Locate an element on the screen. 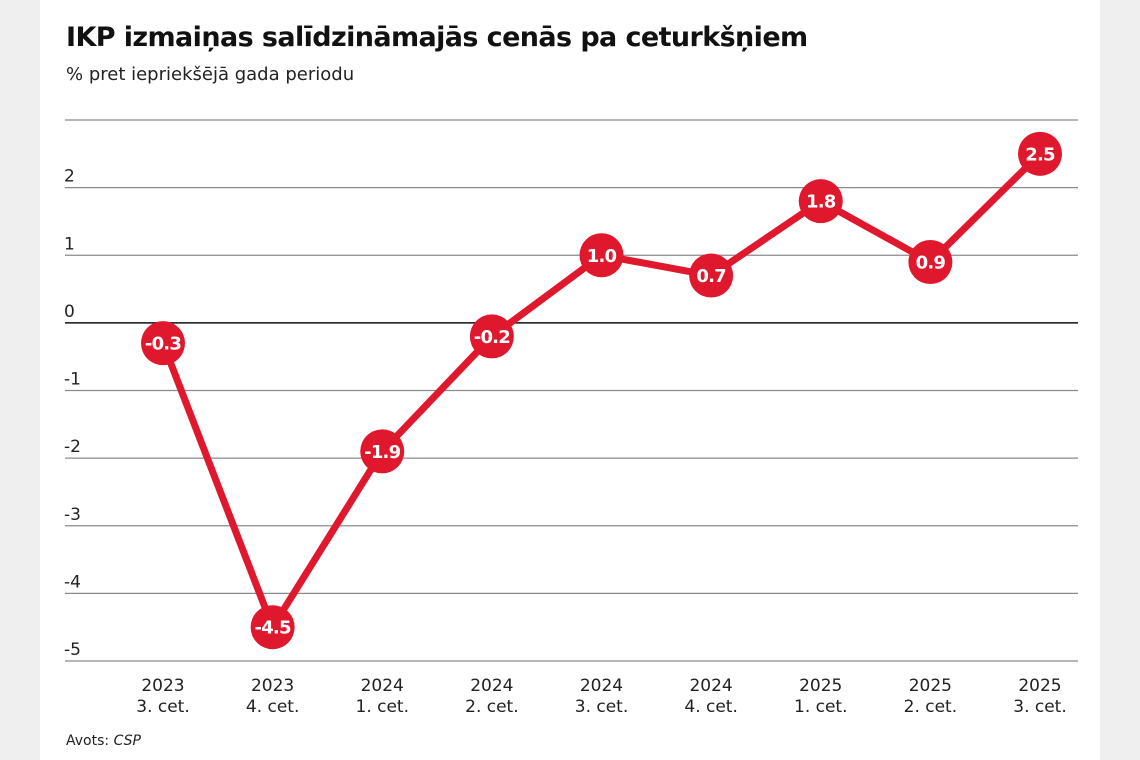 The width and height of the screenshot is (1140, 760). data-label: -0.2 is located at coordinates (492, 337).